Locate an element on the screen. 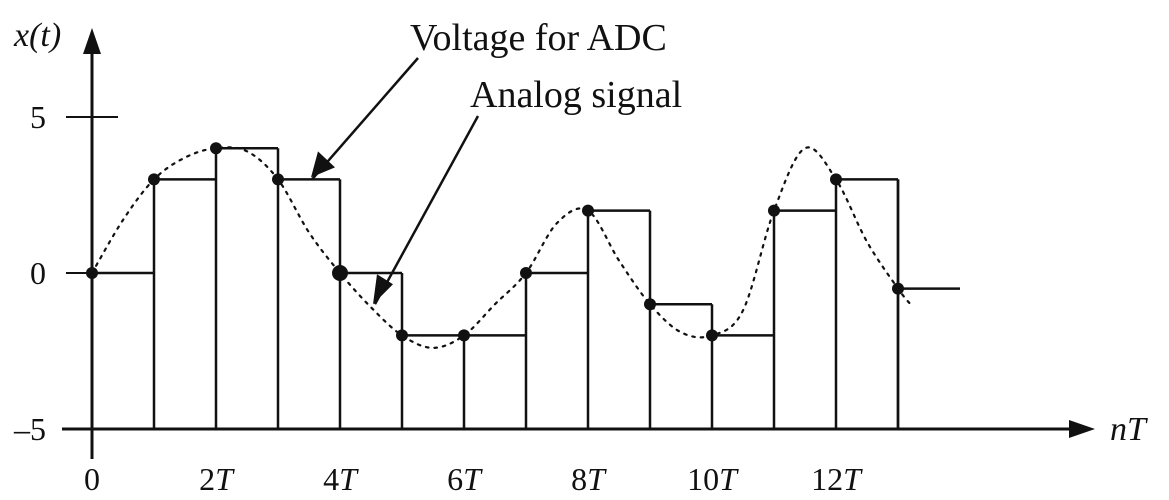 The width and height of the screenshot is (1169, 500). x-axis-label: nT is located at coordinates (1129, 429).